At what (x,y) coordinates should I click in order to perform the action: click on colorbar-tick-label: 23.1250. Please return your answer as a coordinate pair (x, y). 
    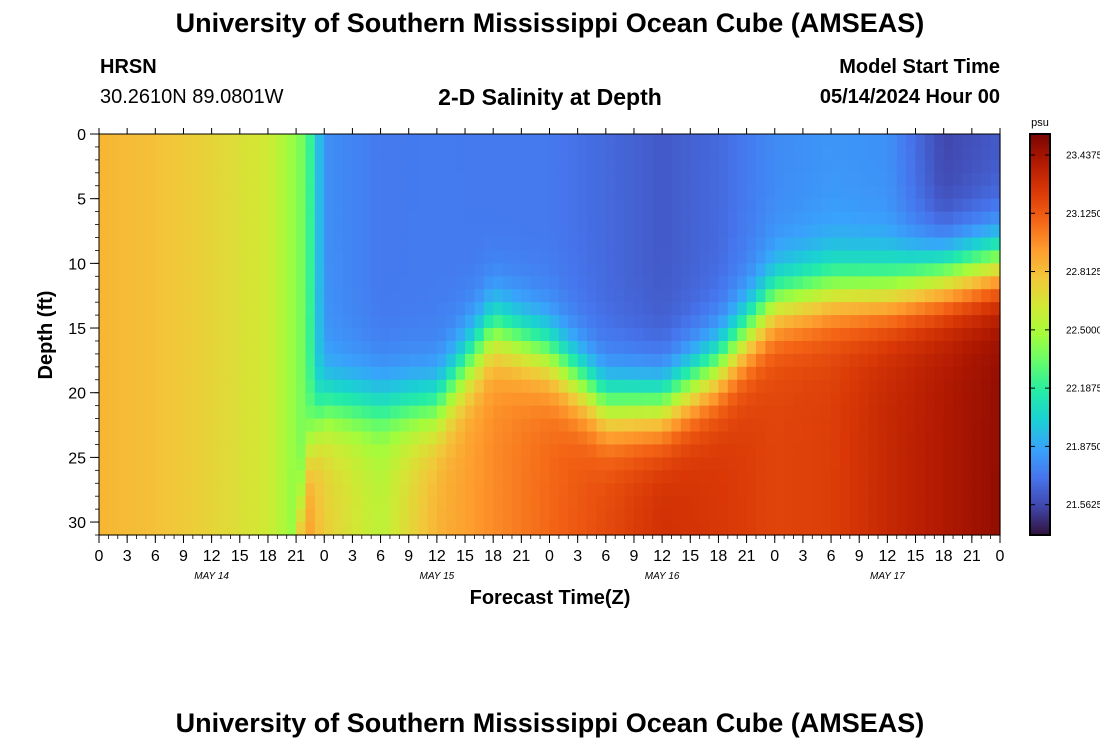
    Looking at the image, I should click on (1083, 214).